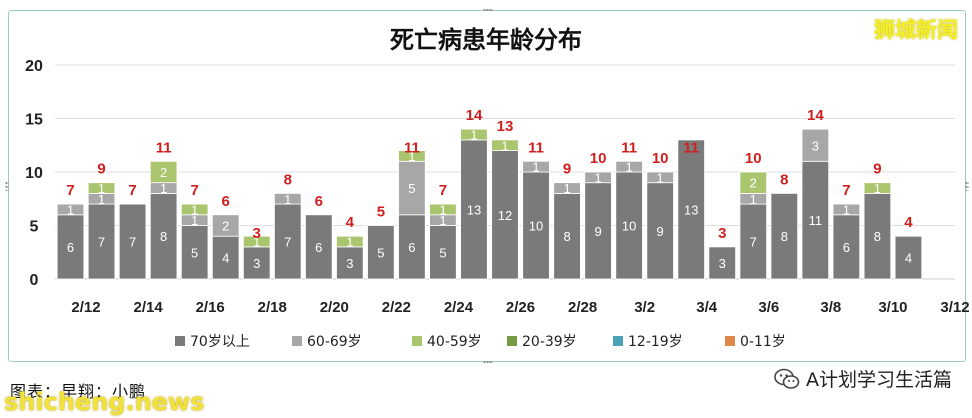 Image resolution: width=972 pixels, height=418 pixels. What do you see at coordinates (816, 220) in the screenshot?
I see `segment-label: 11` at bounding box center [816, 220].